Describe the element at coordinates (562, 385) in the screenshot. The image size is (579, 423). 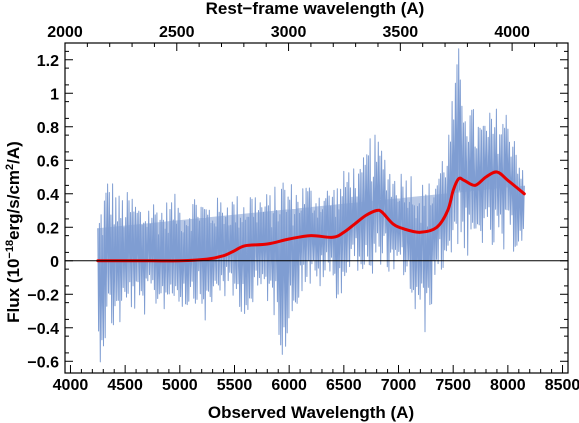
I see `x-tick-label: 8500` at that location.